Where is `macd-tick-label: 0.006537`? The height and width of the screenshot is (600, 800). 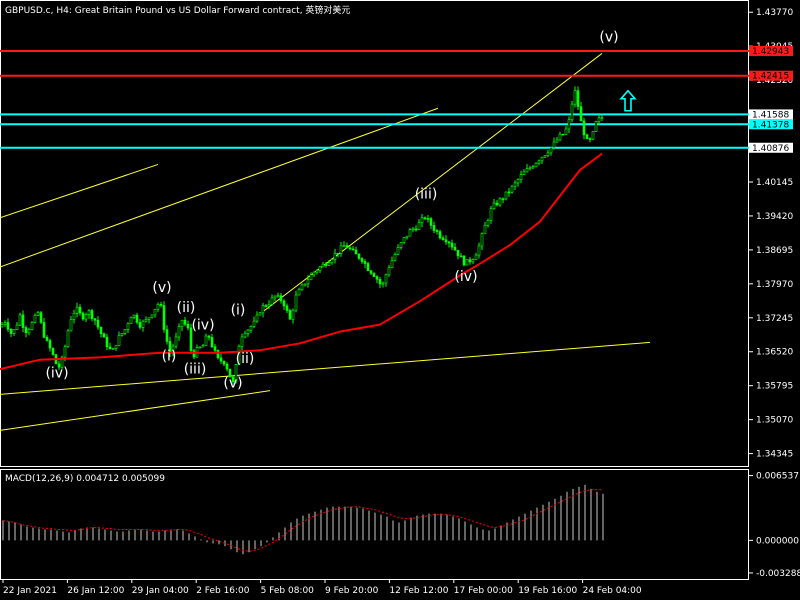 macd-tick-label: 0.006537 is located at coordinates (777, 477).